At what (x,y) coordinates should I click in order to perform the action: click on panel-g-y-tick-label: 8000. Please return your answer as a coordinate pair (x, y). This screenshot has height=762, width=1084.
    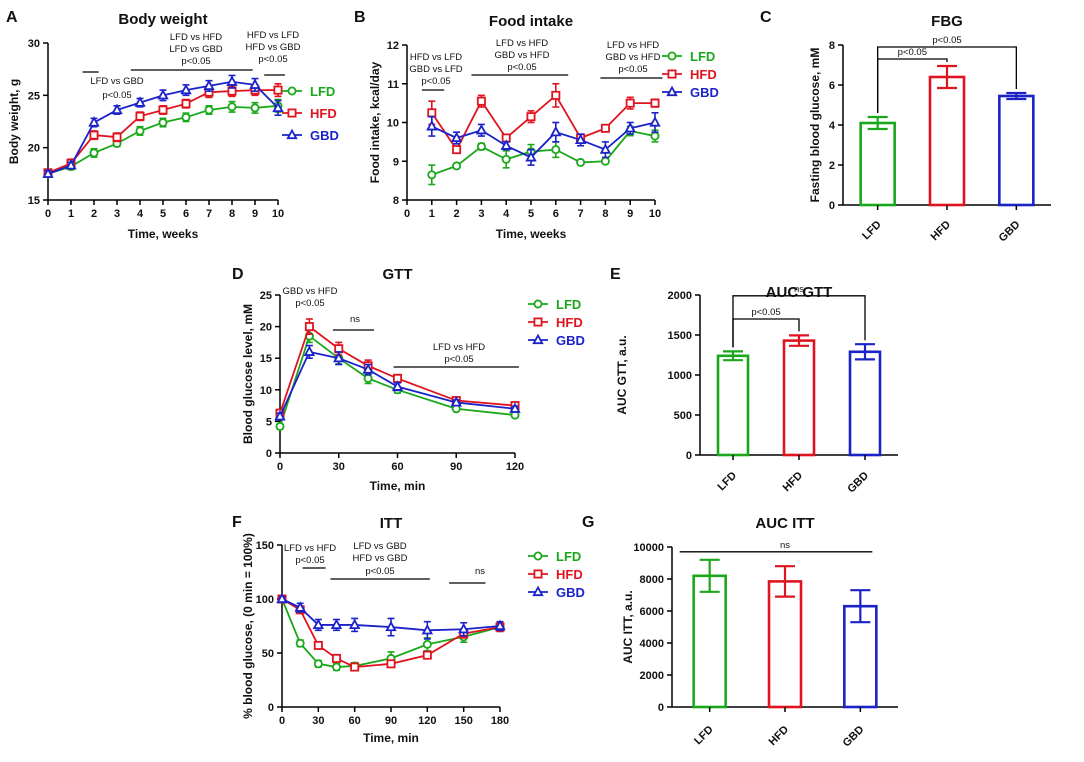
    Looking at the image, I should click on (652, 580).